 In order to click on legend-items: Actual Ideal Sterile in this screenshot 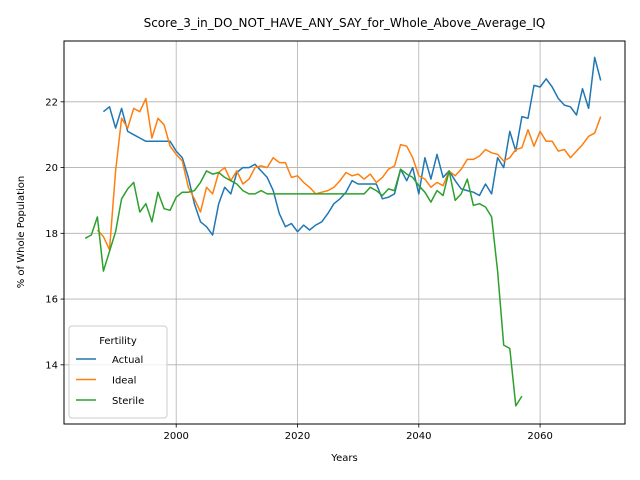, I will do `click(110, 381)`.